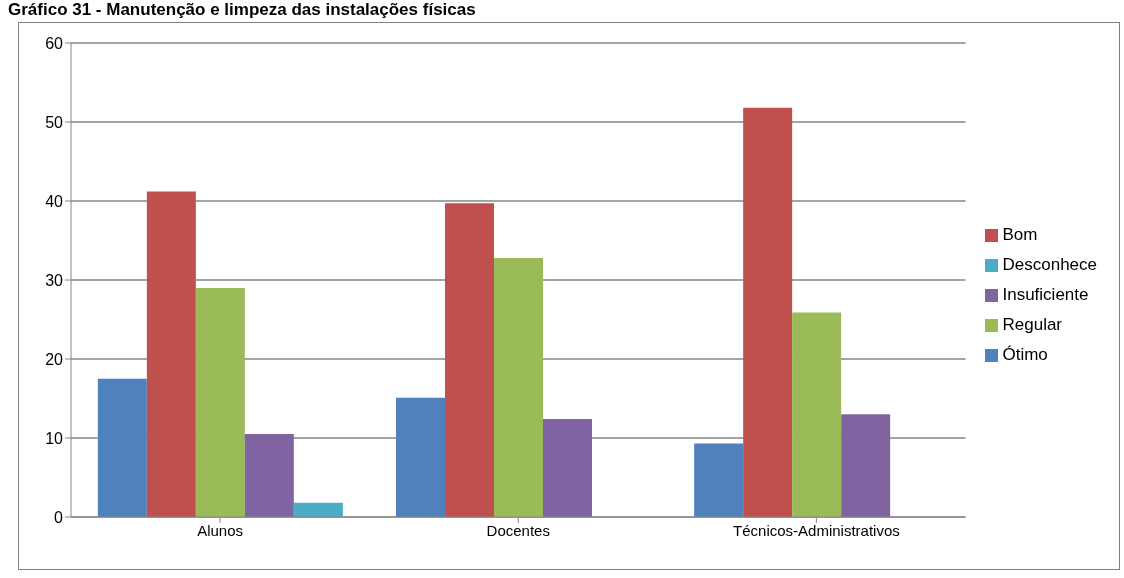  What do you see at coordinates (54, 280) in the screenshot?
I see `y-tick-label: 30` at bounding box center [54, 280].